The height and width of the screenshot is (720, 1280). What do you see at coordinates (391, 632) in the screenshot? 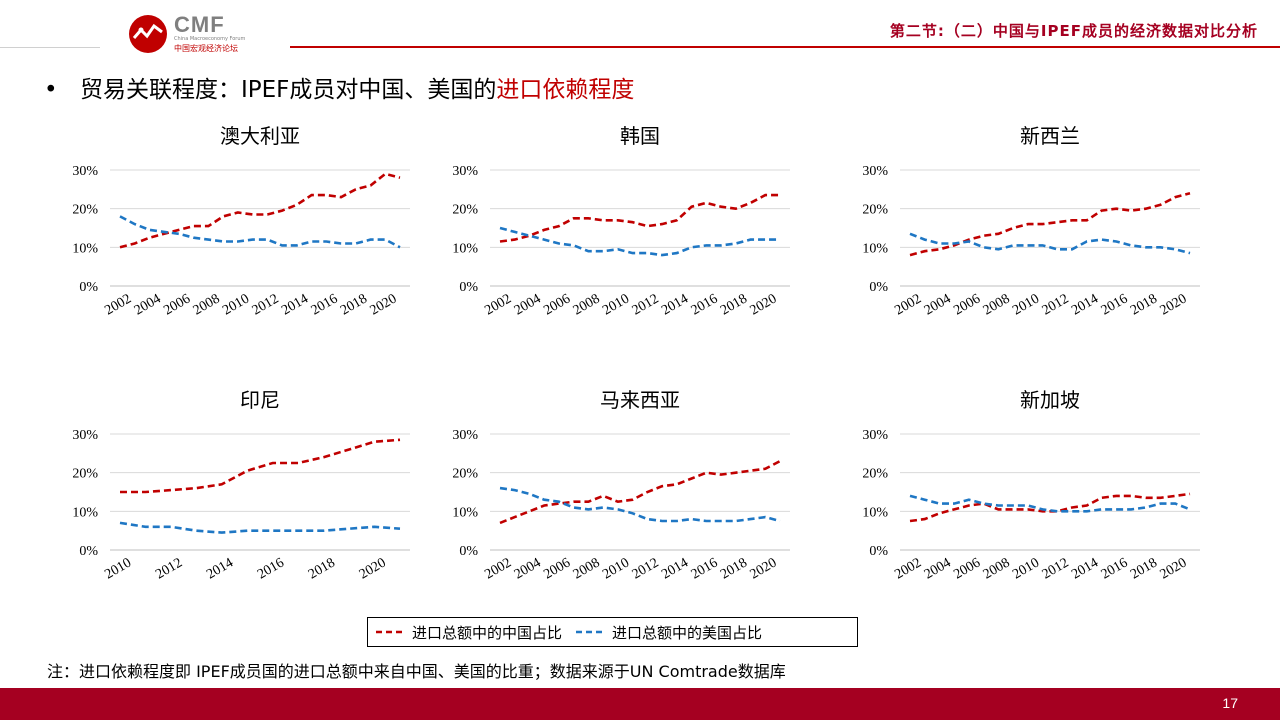
I see `legend-swatch-china` at bounding box center [391, 632].